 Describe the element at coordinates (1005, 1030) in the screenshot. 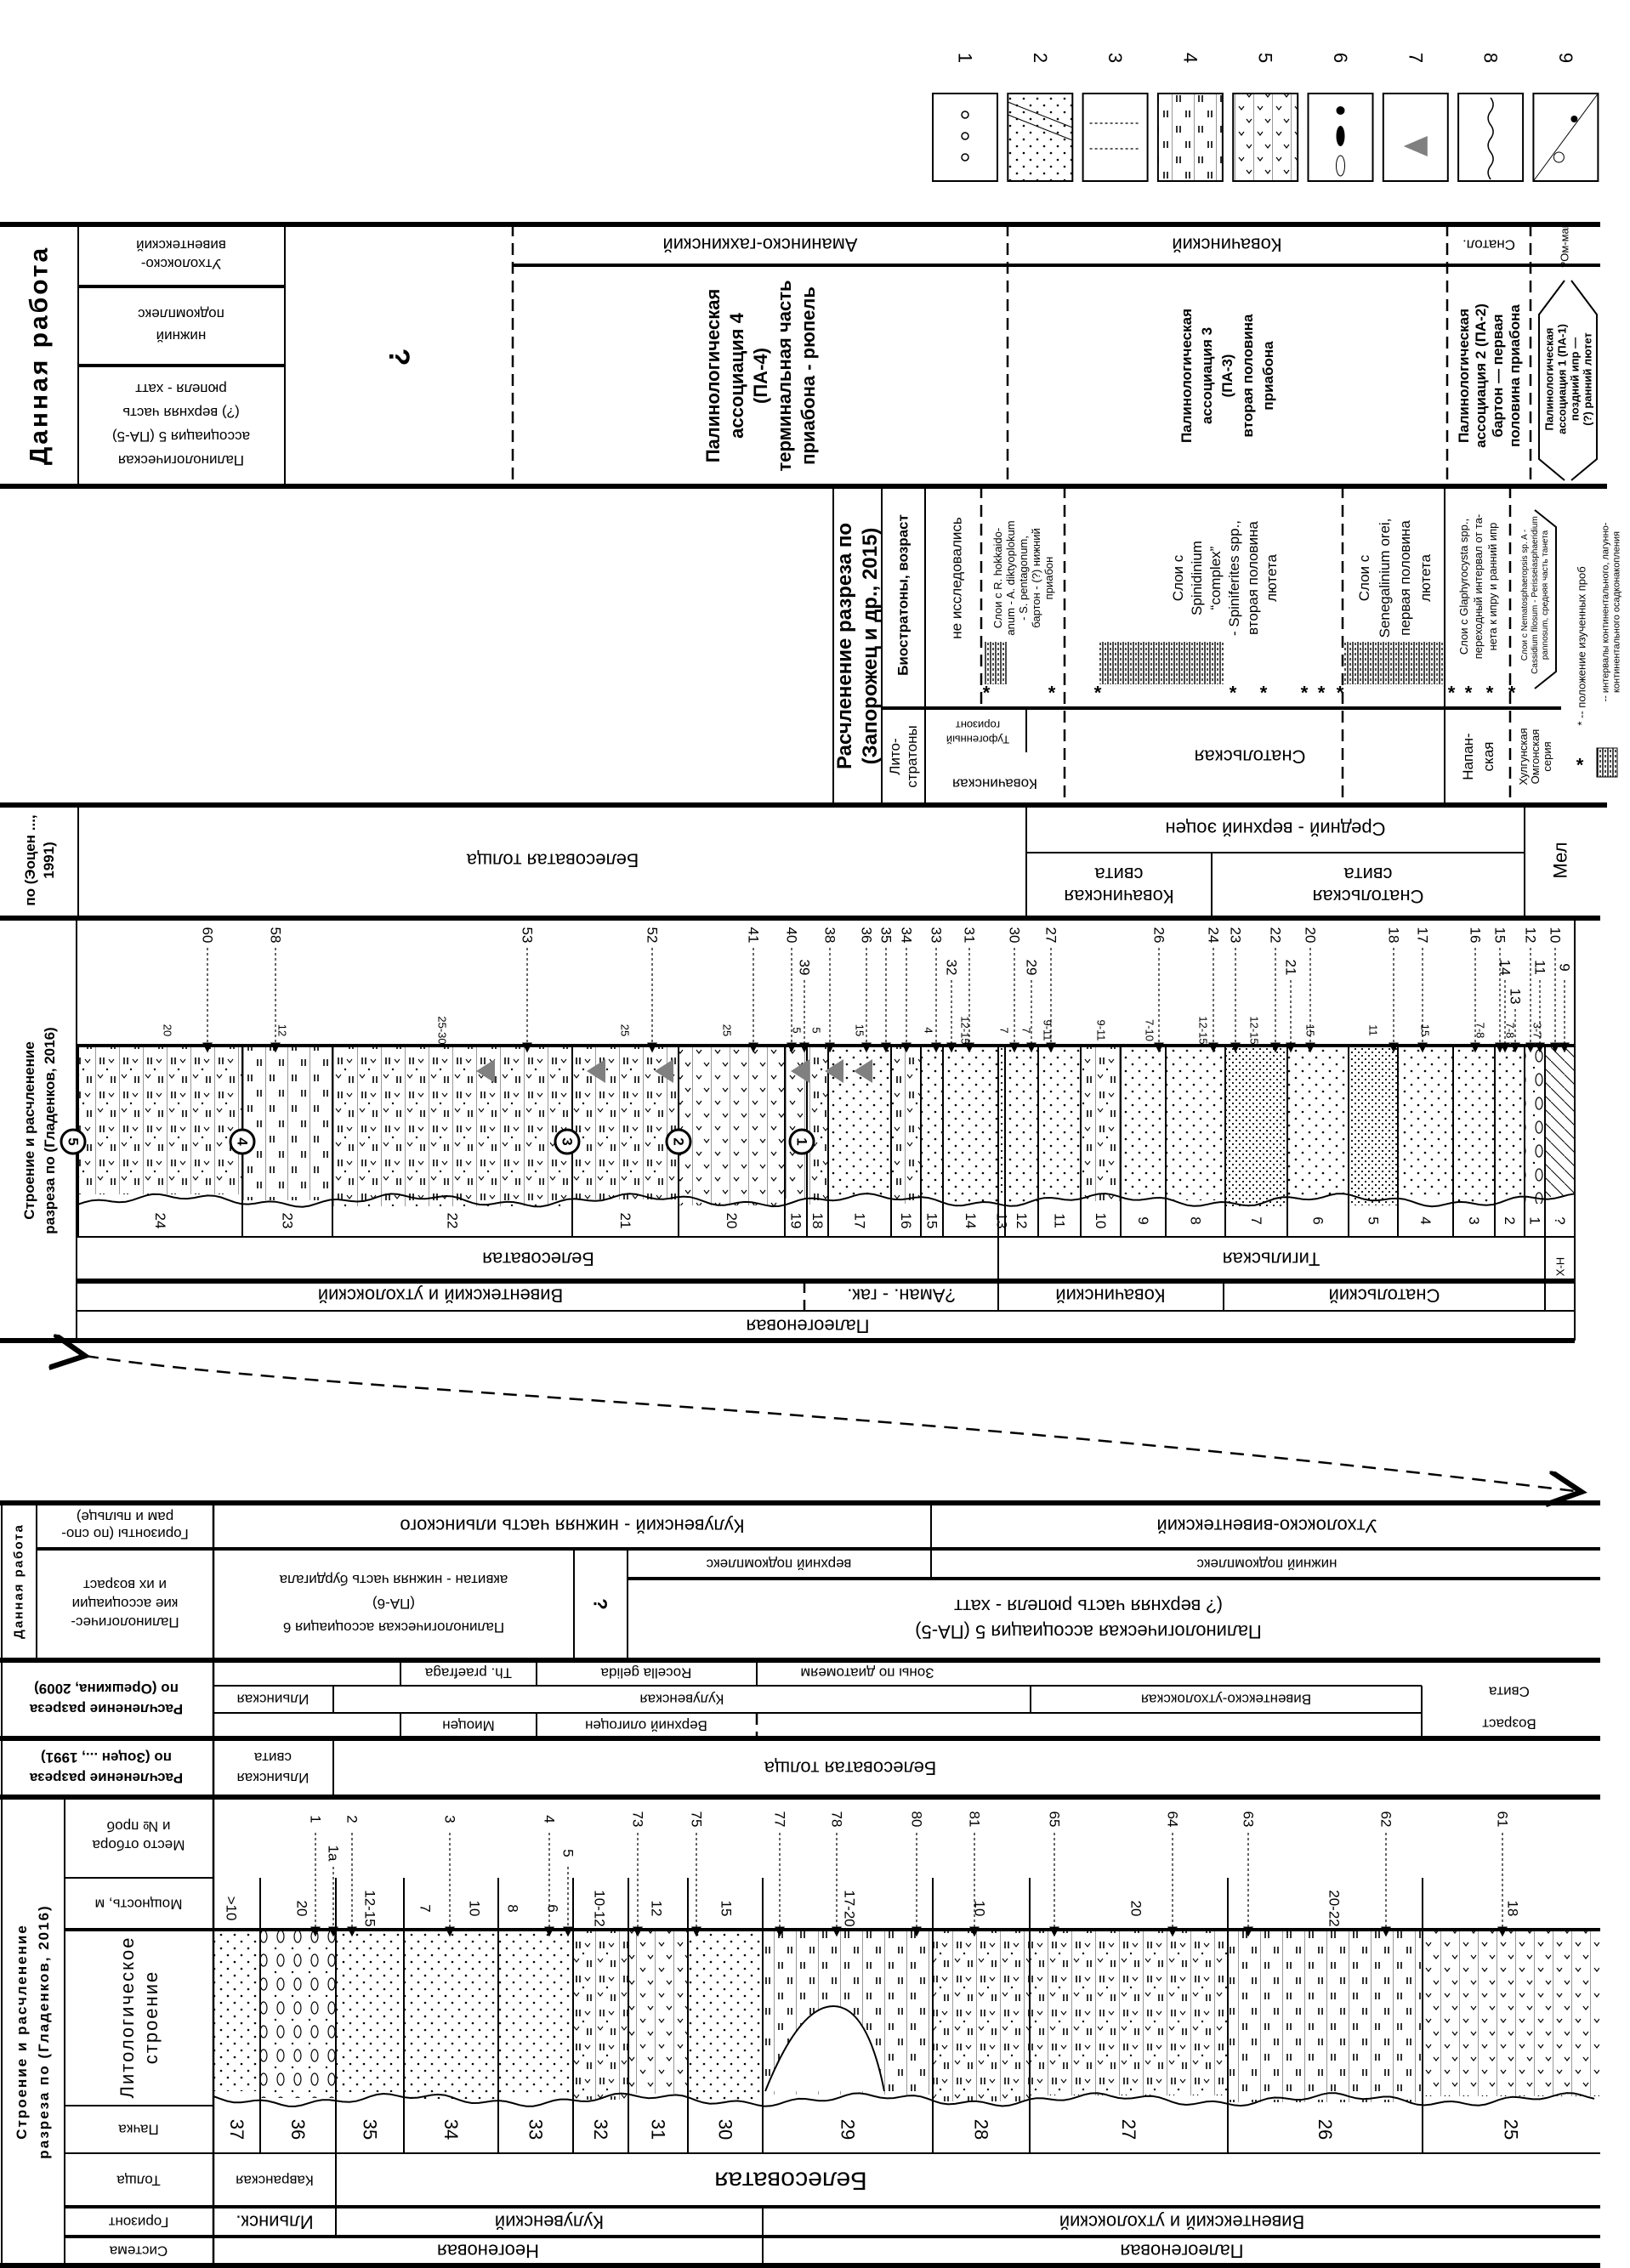

I see `thickness-label: 7` at that location.